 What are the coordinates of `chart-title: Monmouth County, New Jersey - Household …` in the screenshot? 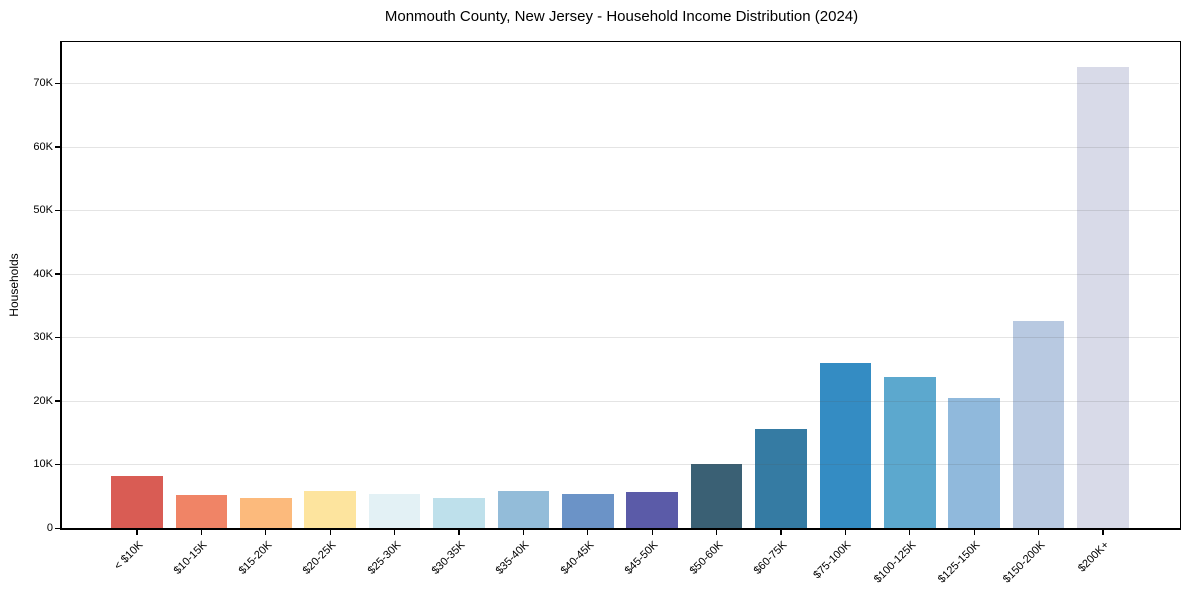 It's located at (621, 16).